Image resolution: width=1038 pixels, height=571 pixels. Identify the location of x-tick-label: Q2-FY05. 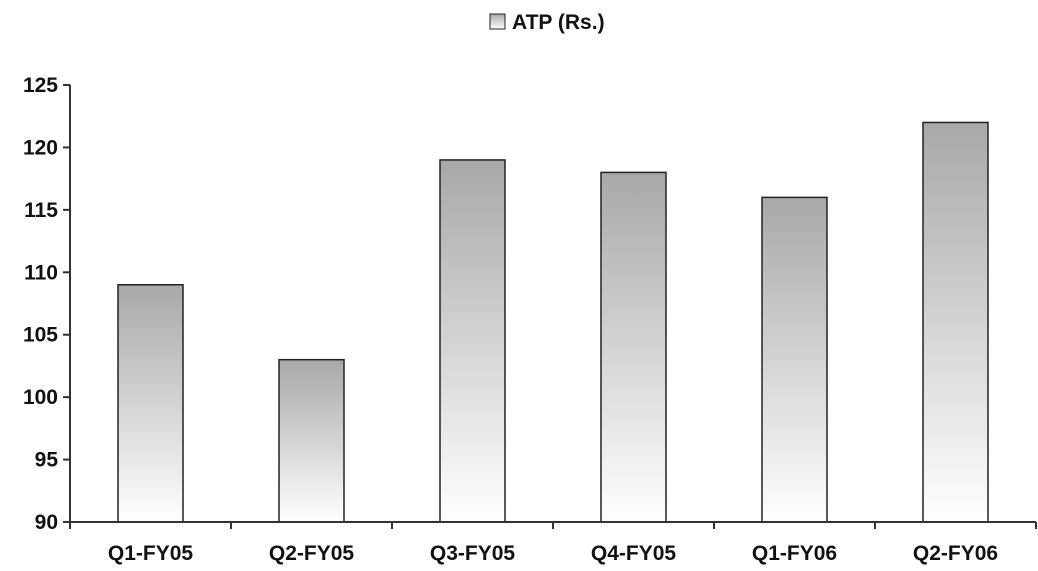
(312, 553).